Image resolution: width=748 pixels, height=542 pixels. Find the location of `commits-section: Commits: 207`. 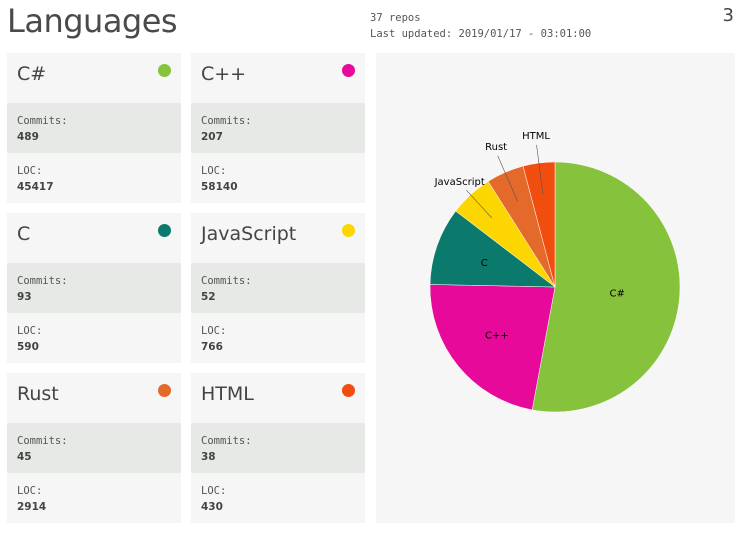

commits-section: Commits: 207 is located at coordinates (278, 128).